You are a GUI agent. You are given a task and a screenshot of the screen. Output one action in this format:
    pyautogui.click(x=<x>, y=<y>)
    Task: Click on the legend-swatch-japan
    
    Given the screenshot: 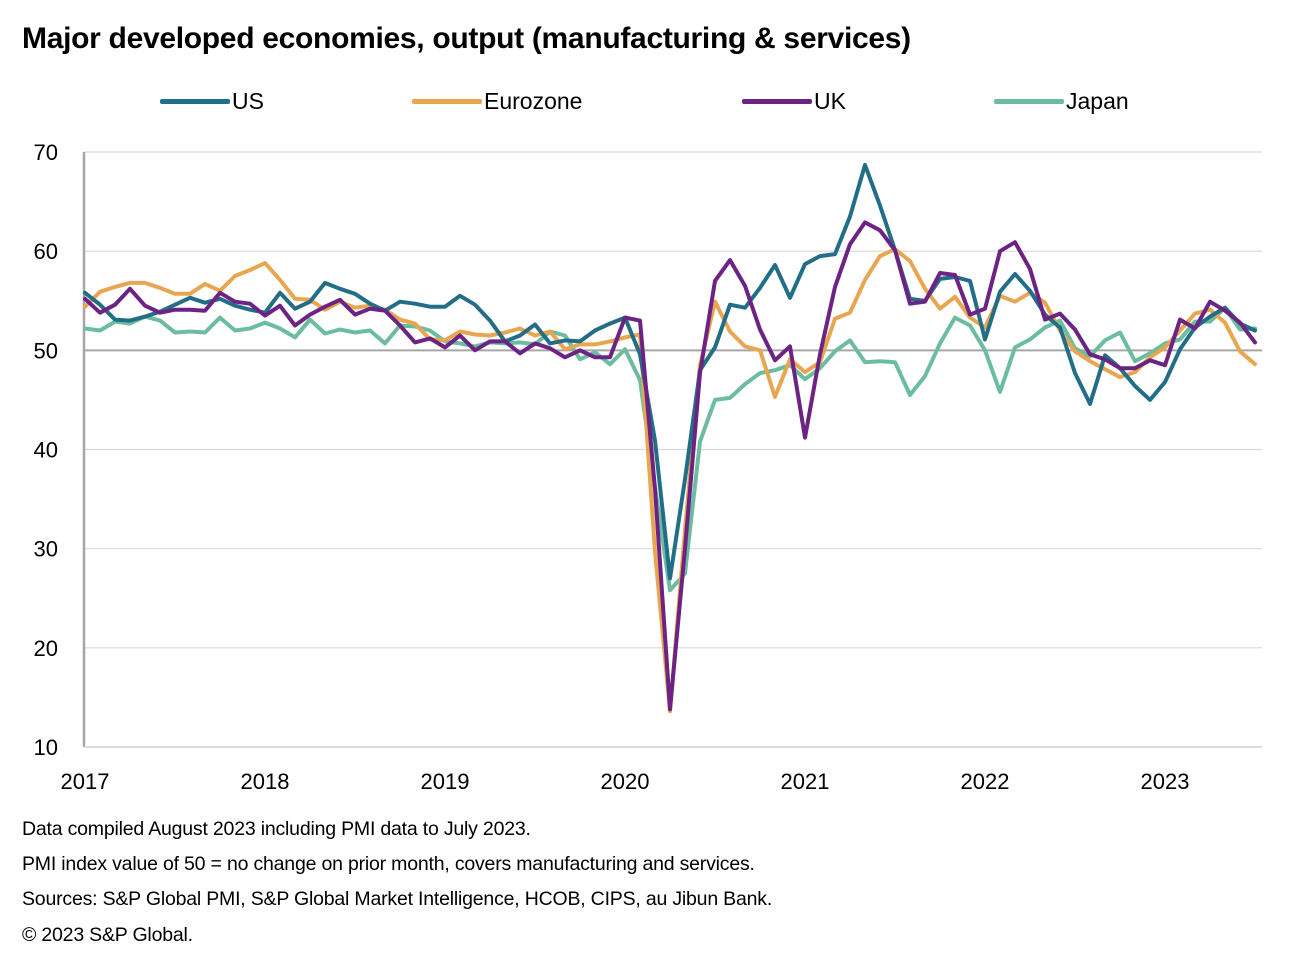 What is the action you would take?
    pyautogui.click(x=1029, y=101)
    